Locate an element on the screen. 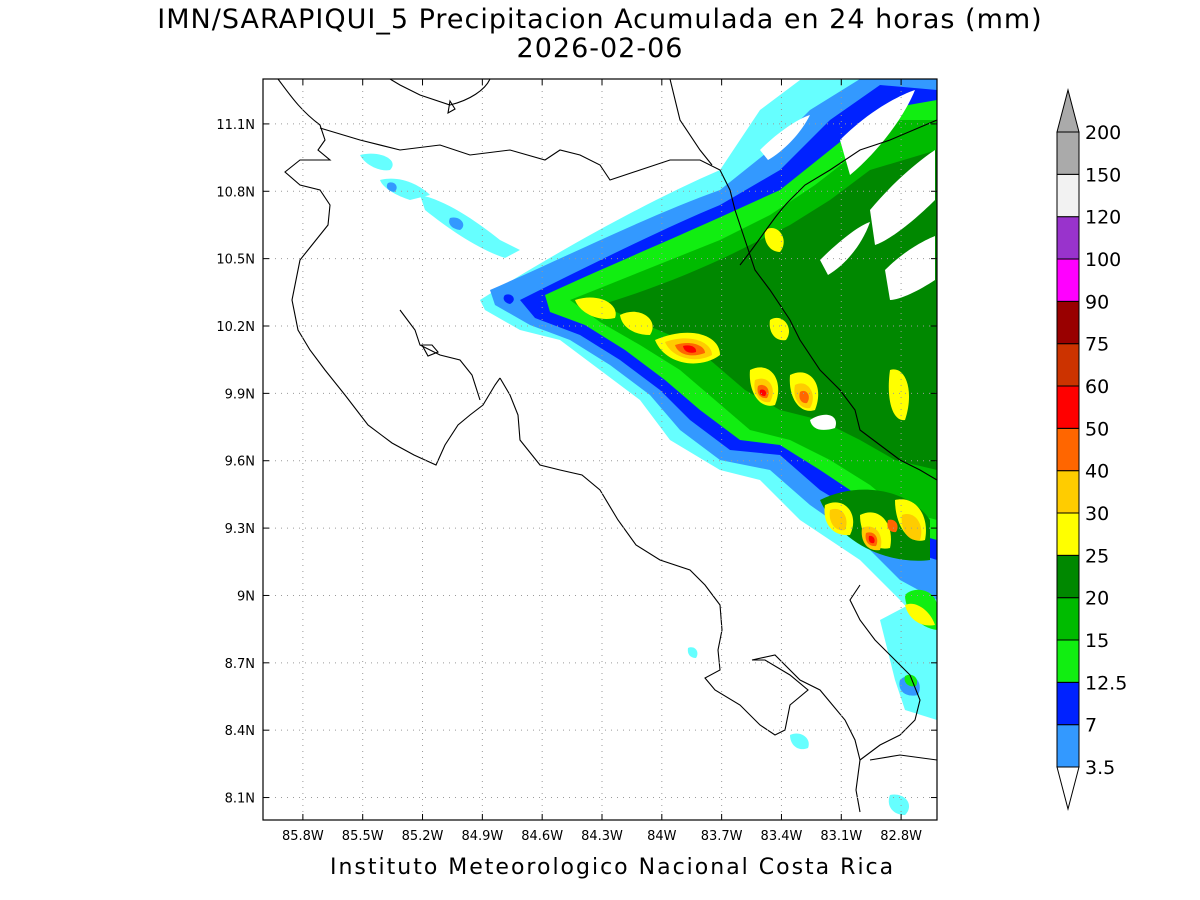 Image resolution: width=1200 pixels, height=900 pixels. colorbar-label: 60 is located at coordinates (1097, 387).